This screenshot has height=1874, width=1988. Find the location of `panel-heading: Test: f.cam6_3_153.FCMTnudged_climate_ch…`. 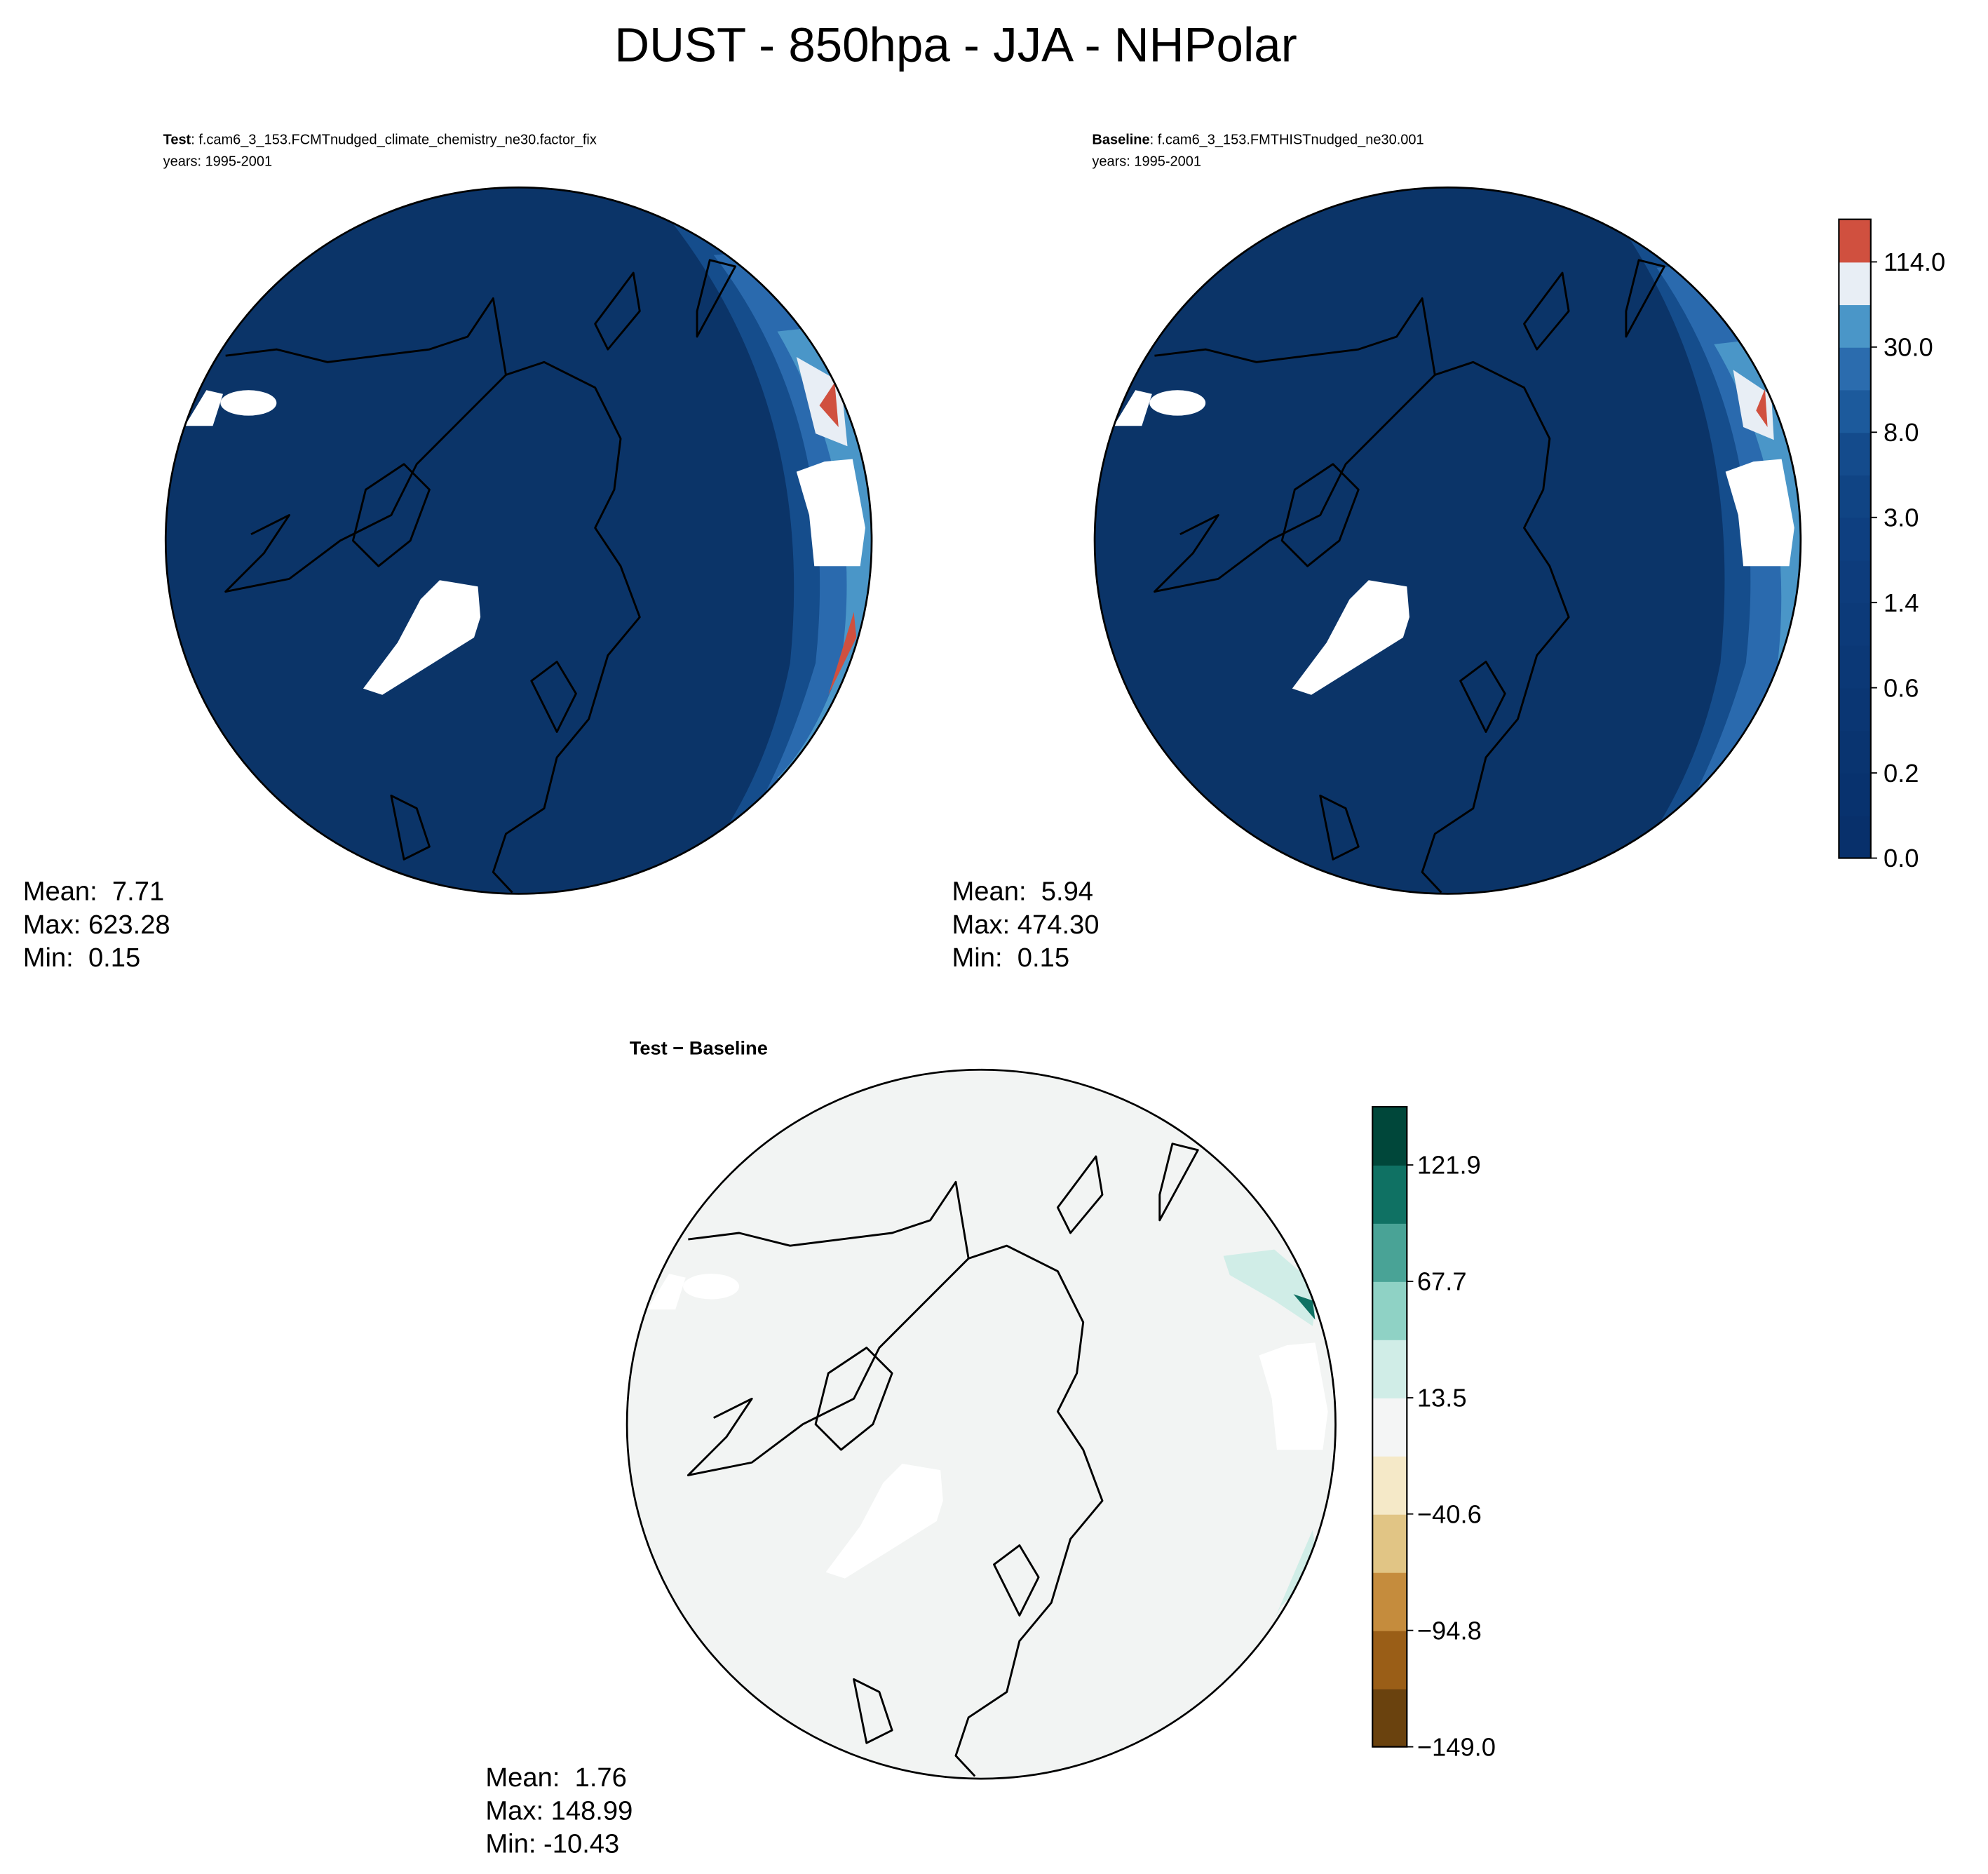

panel-heading: Test: f.cam6_3_153.FCMTnudged_climate_ch… is located at coordinates (380, 139).